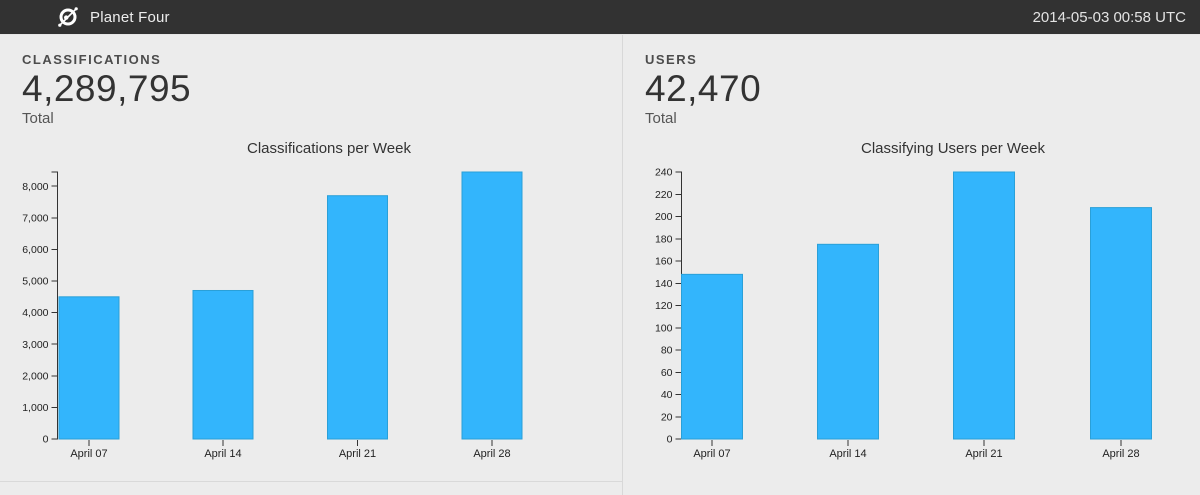 This screenshot has height=495, width=1200. I want to click on brand: Planet Four, so click(85, 17).